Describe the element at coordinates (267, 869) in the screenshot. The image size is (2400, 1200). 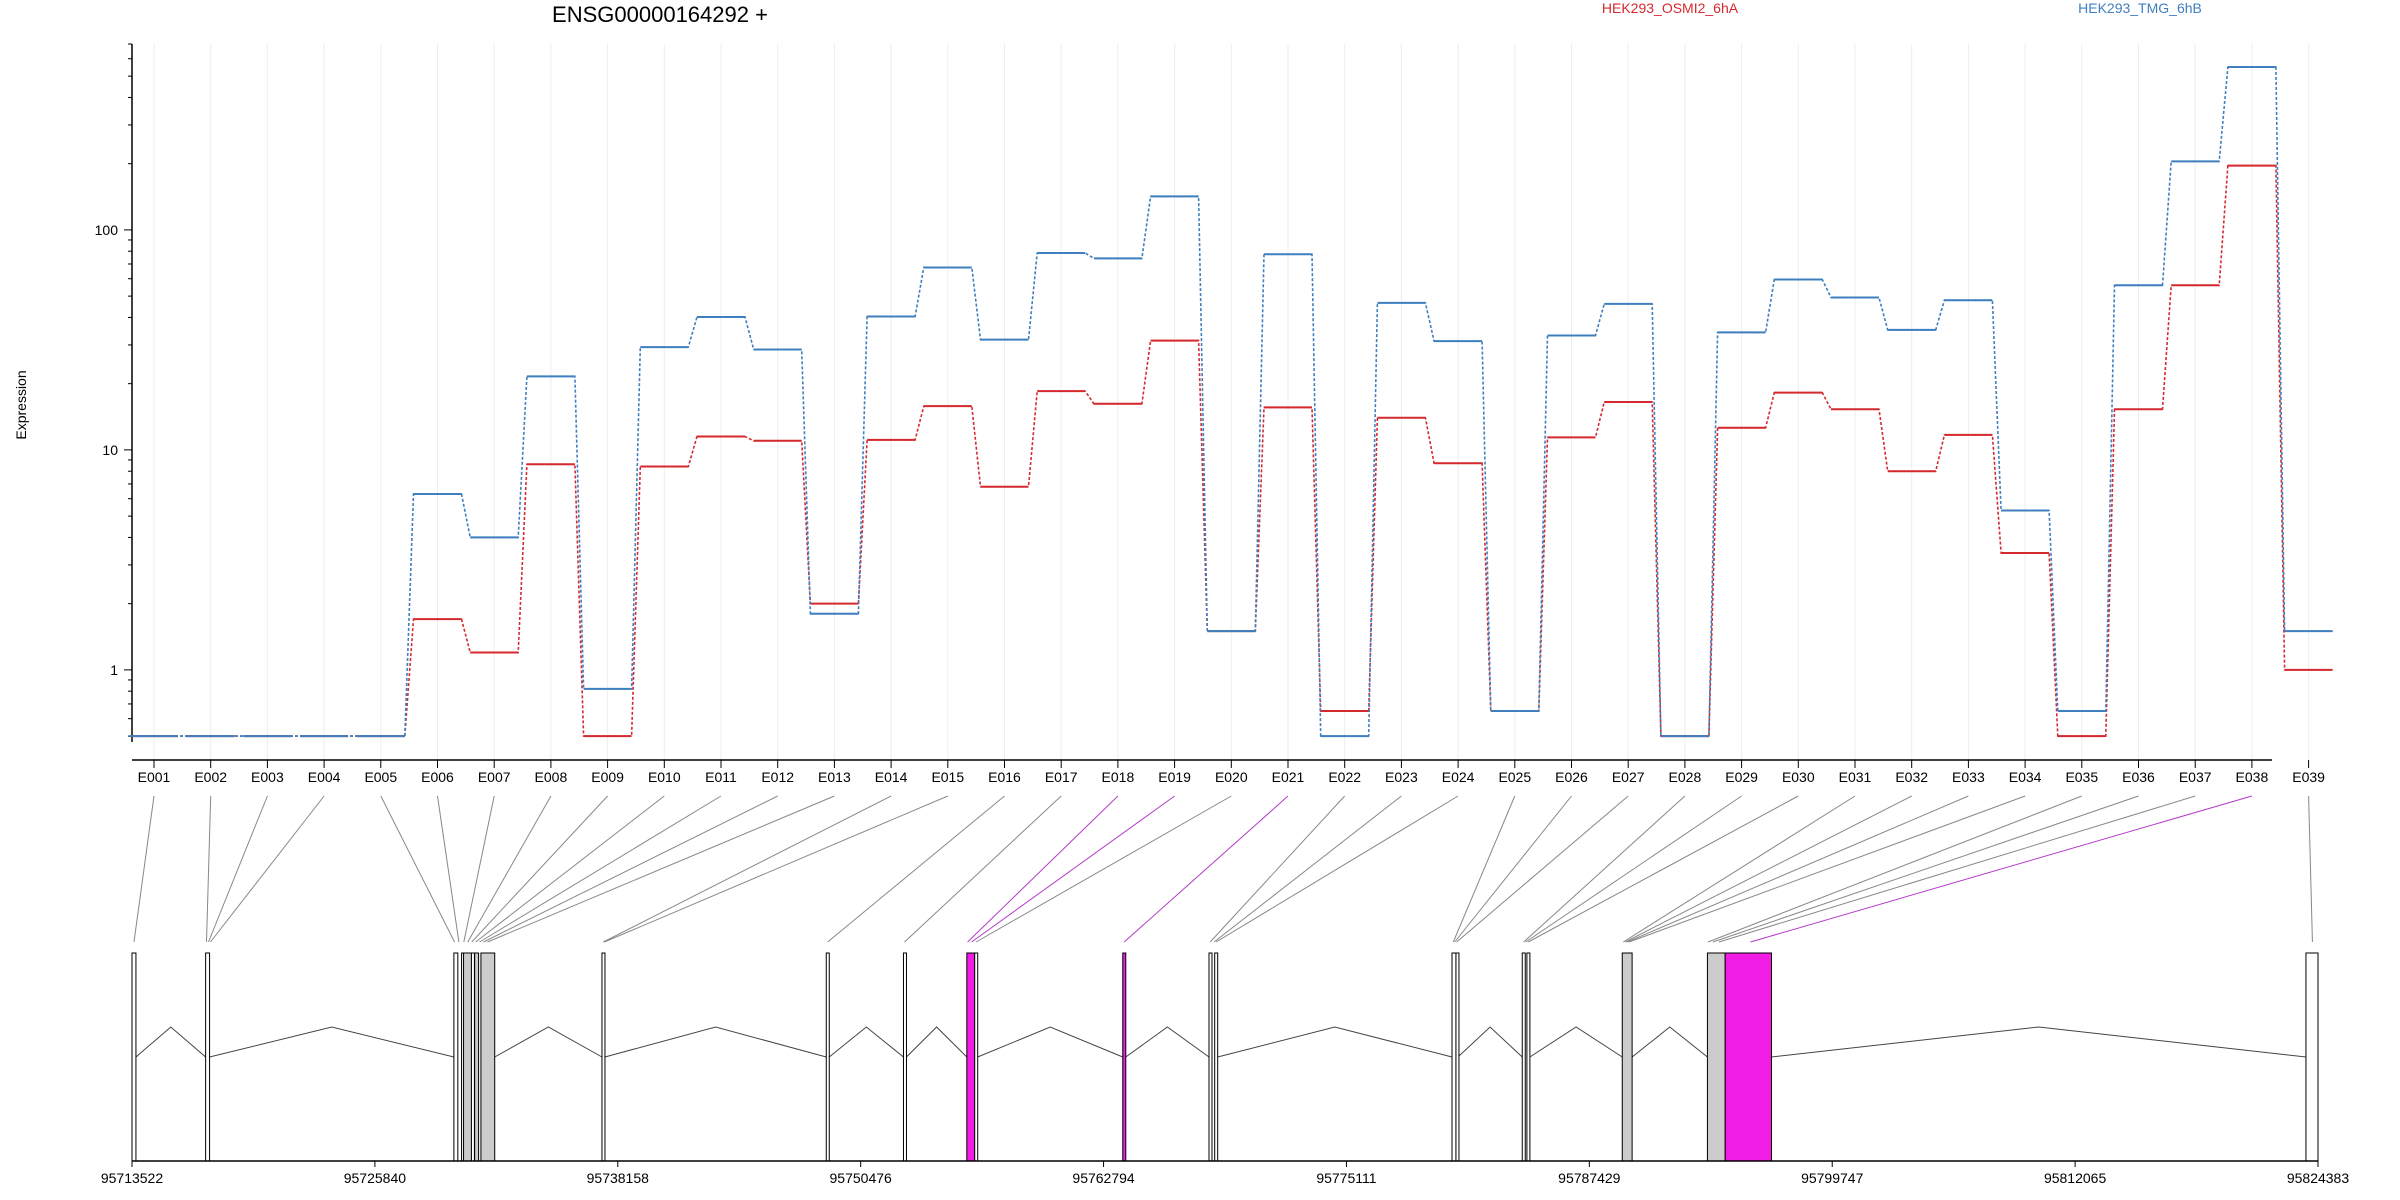
I see `exon-link-e004` at that location.